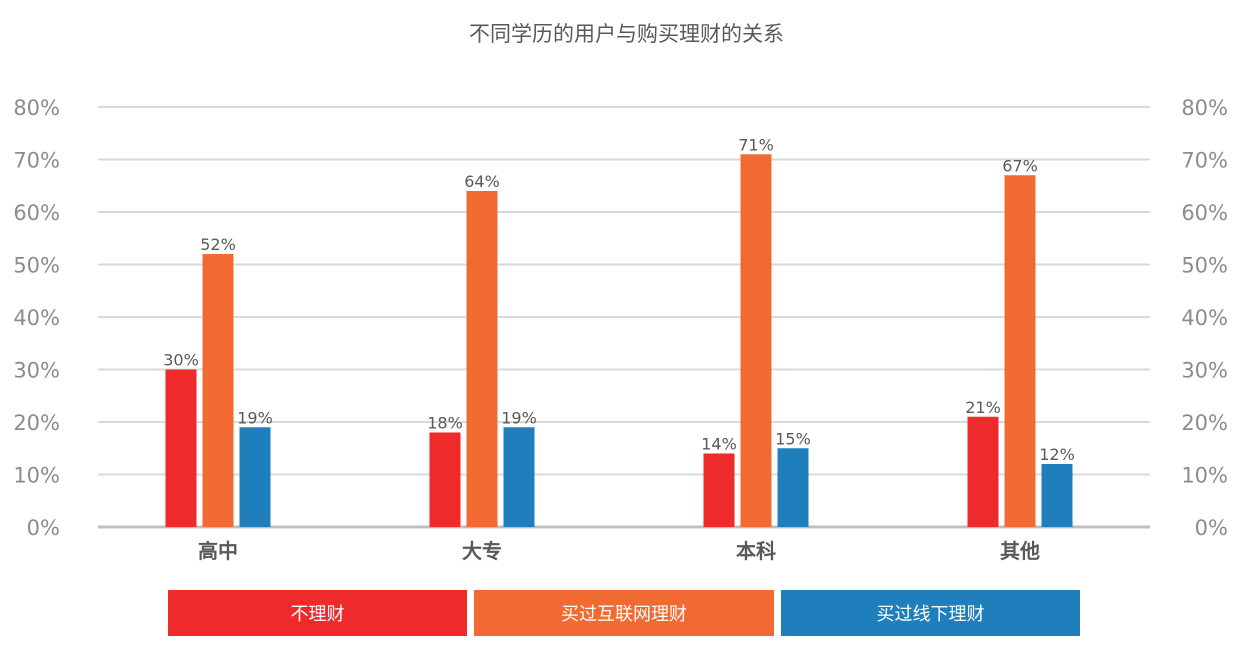 This screenshot has height=653, width=1253. What do you see at coordinates (1204, 423) in the screenshot?
I see `y-tick-label-right: 20%` at bounding box center [1204, 423].